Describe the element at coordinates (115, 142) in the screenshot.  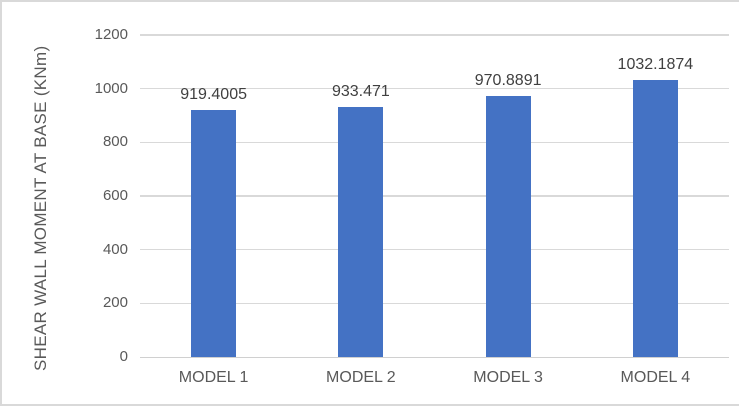
I see `y-tick-label: 800` at that location.